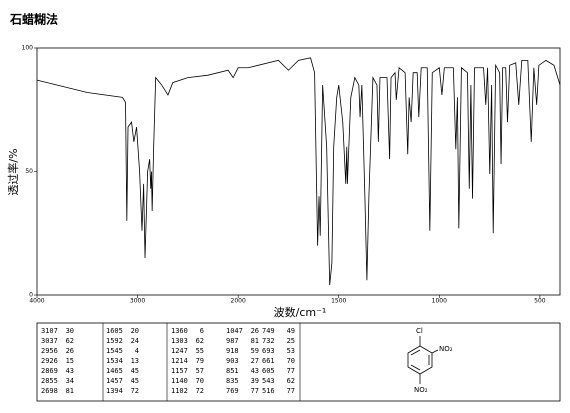  I want to click on x-tick-label: 500, so click(540, 301).